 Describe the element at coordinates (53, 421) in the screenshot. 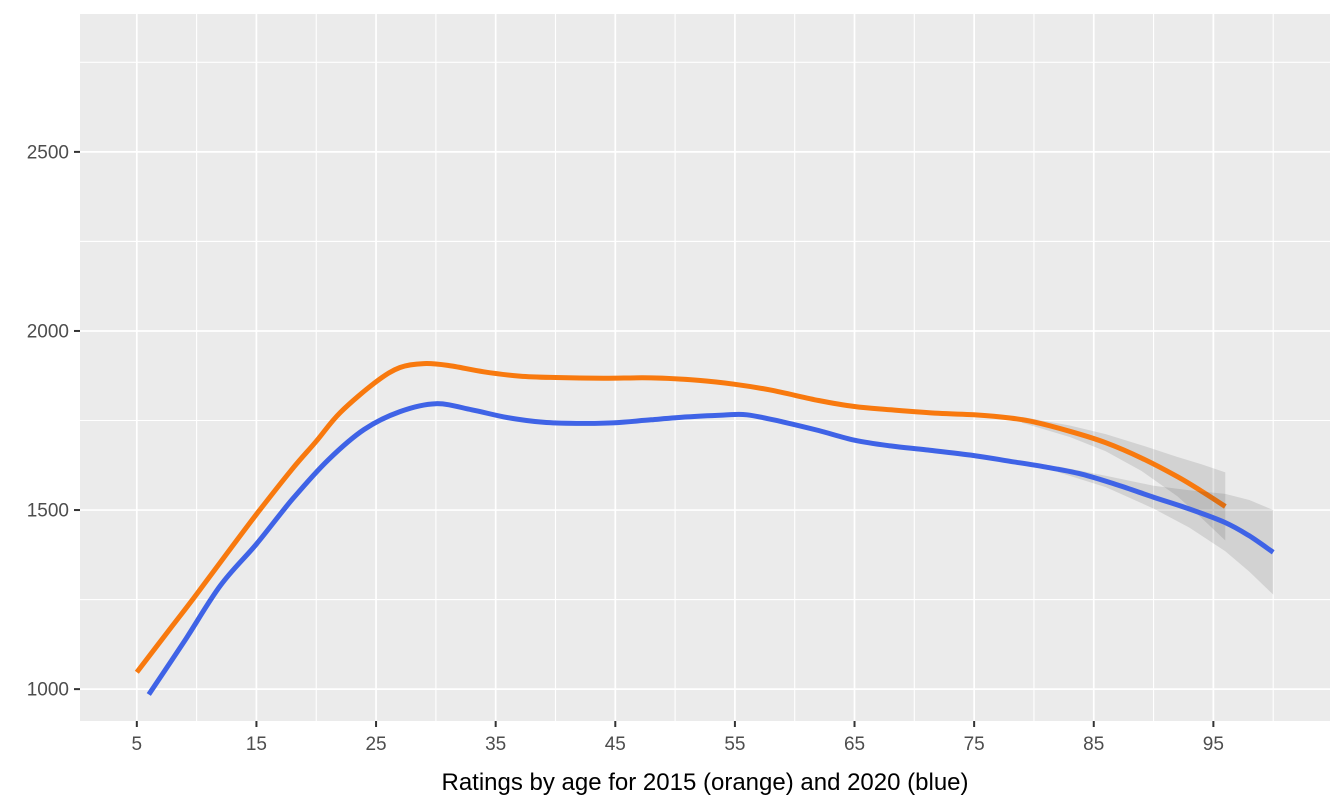

I see `y-axis: 1000 1500 2000 2500` at that location.